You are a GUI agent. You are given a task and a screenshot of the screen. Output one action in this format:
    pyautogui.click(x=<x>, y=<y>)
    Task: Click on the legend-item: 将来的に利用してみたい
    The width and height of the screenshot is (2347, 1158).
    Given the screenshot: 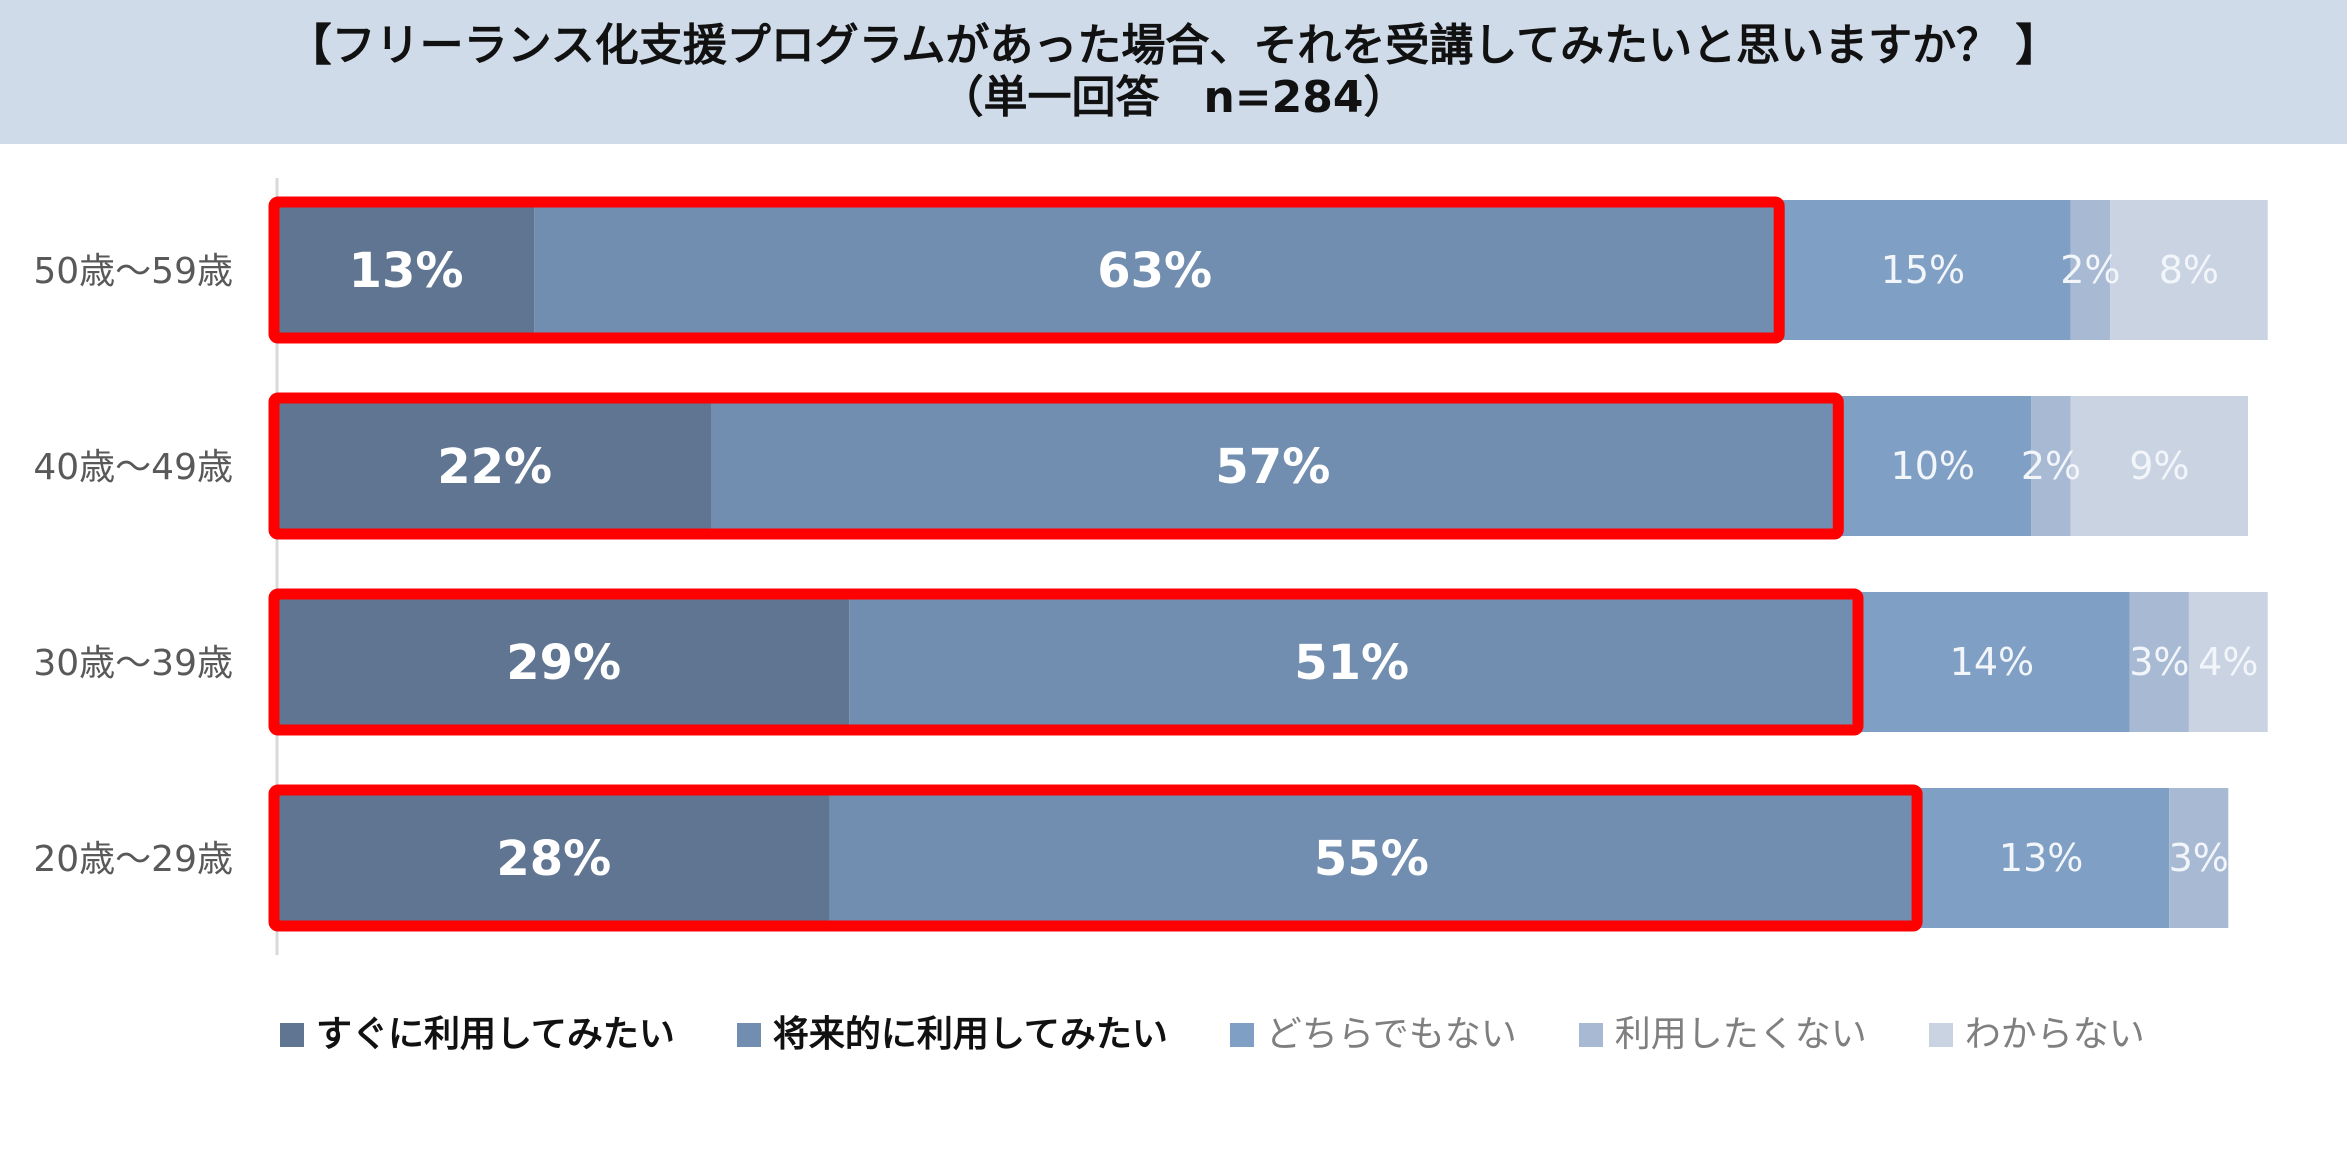 What is the action you would take?
    pyautogui.click(x=952, y=1035)
    